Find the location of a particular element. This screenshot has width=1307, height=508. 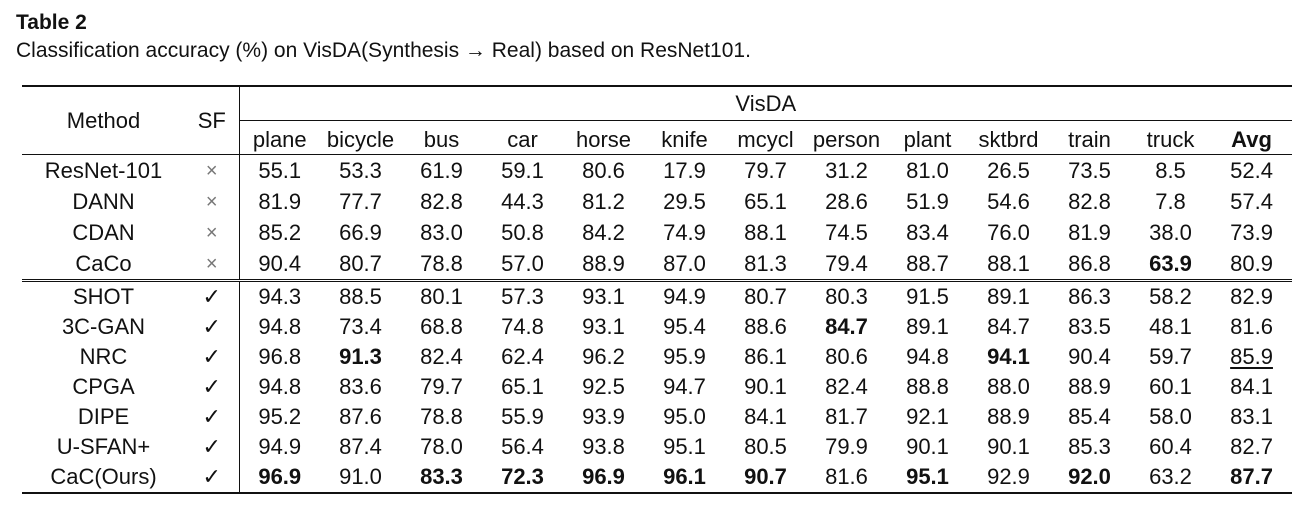

value-cell-plant: 94.8 is located at coordinates (927, 356).